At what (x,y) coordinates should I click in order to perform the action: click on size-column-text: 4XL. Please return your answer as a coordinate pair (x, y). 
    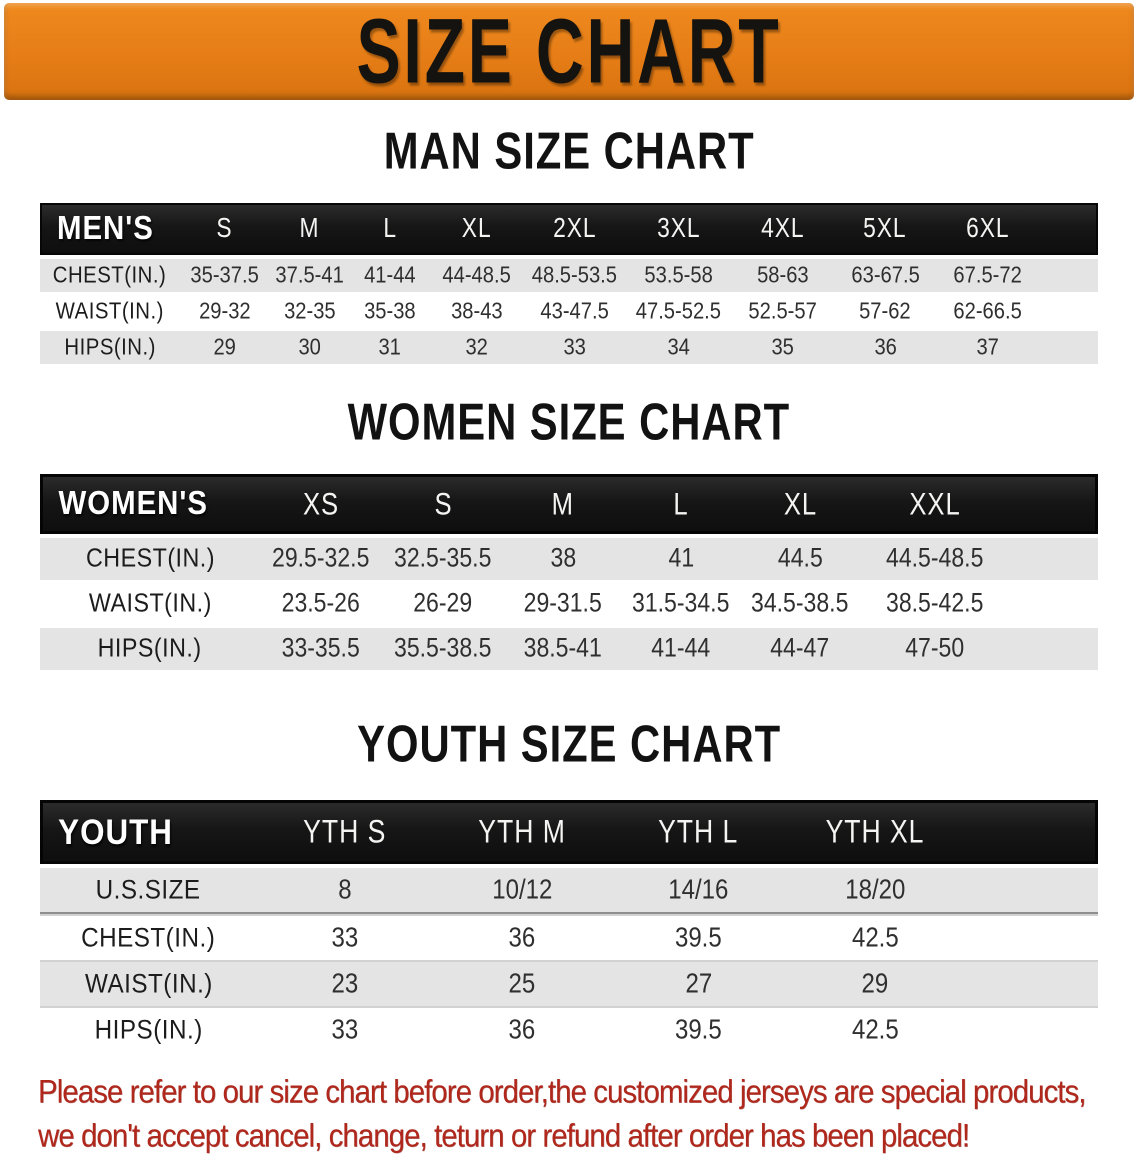
    Looking at the image, I should click on (782, 228).